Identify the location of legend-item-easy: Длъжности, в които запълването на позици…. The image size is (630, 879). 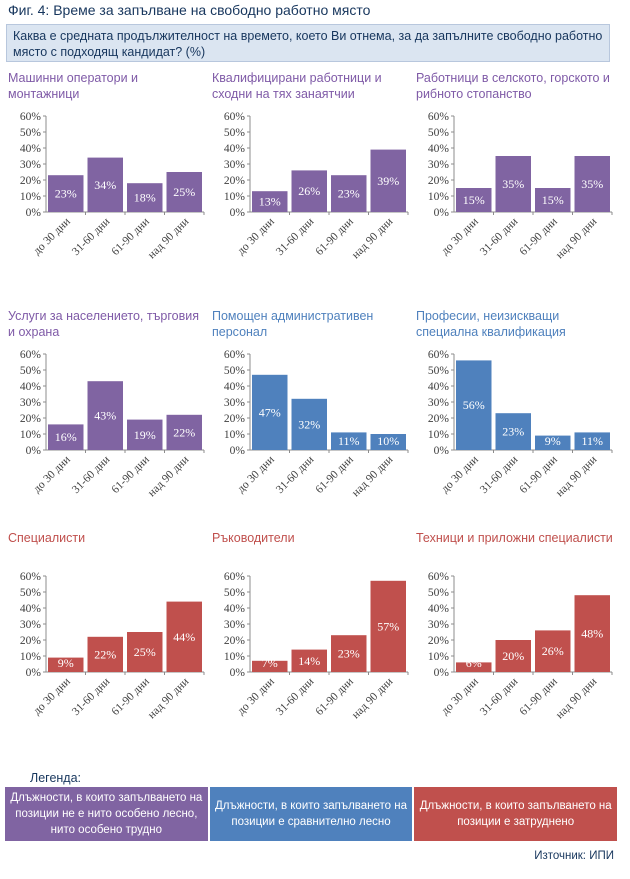
(311, 814).